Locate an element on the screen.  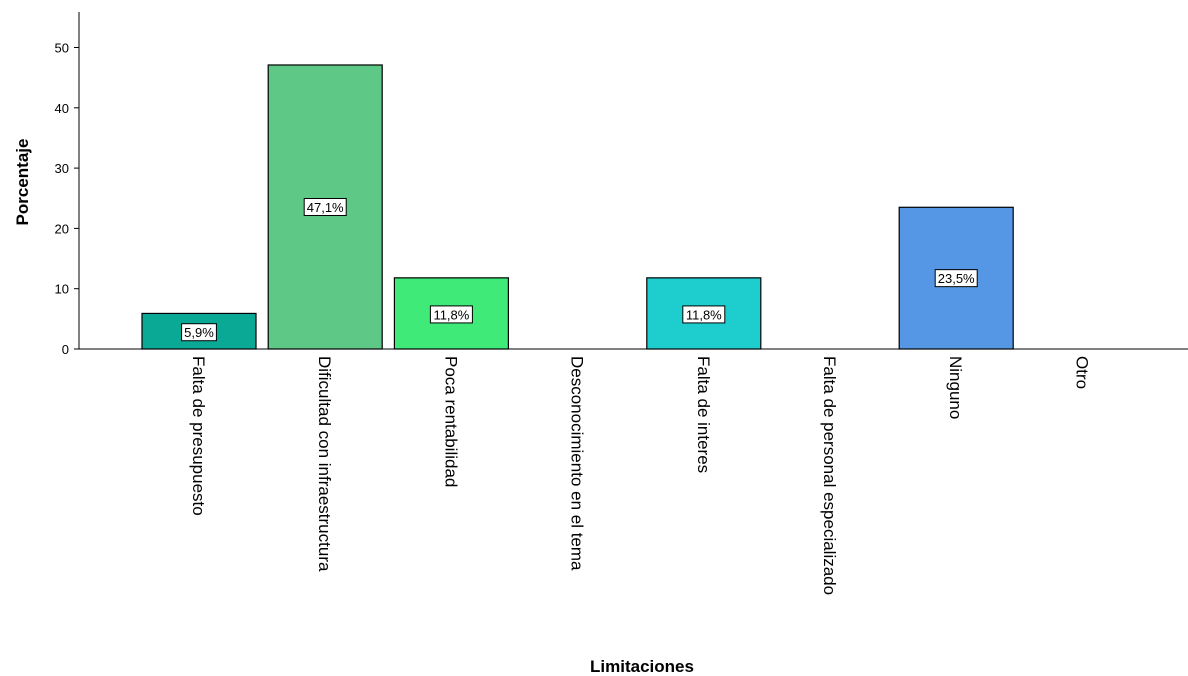
data-label: 47,1% is located at coordinates (325, 207).